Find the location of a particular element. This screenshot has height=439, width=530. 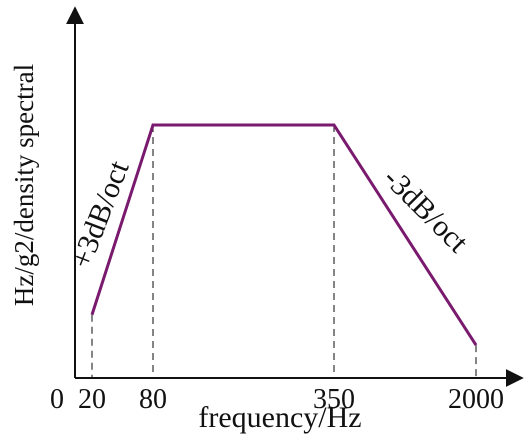

x-tick-label-80: 80 is located at coordinates (153, 399).